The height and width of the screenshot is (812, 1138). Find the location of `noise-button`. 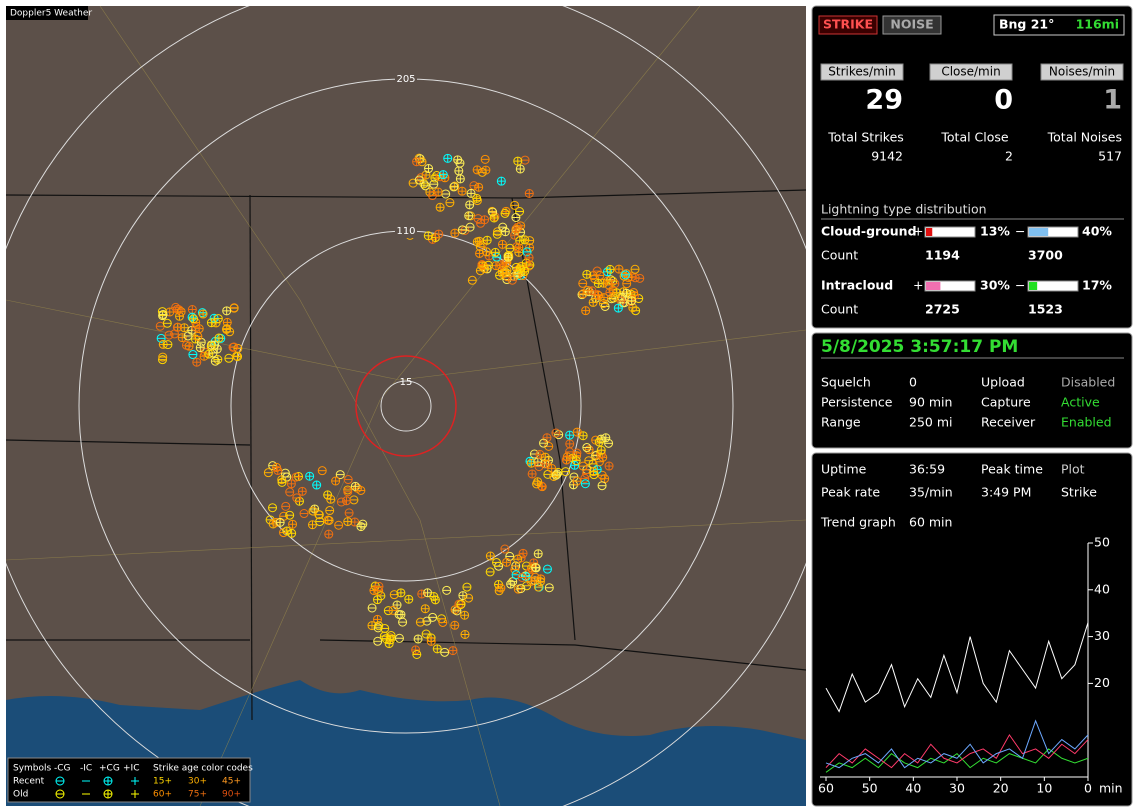

noise-button is located at coordinates (912, 25).